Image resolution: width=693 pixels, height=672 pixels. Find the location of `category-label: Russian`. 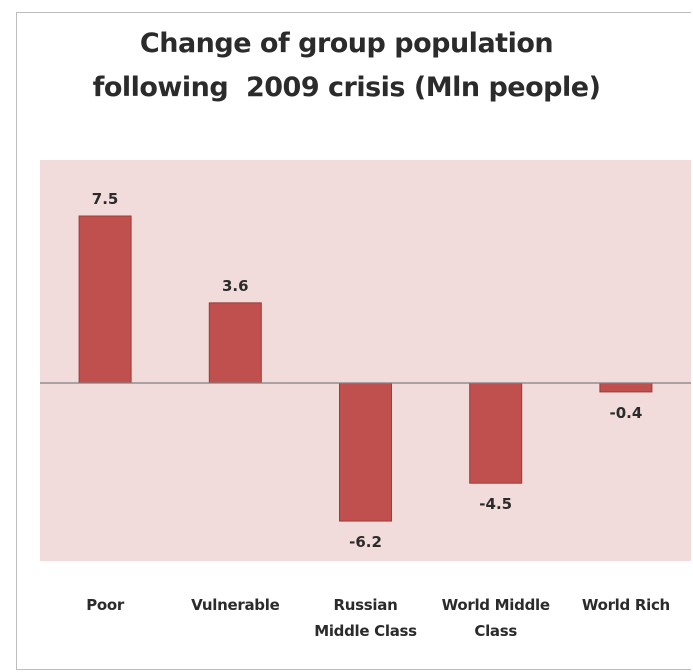

category-label: Russian is located at coordinates (366, 605).